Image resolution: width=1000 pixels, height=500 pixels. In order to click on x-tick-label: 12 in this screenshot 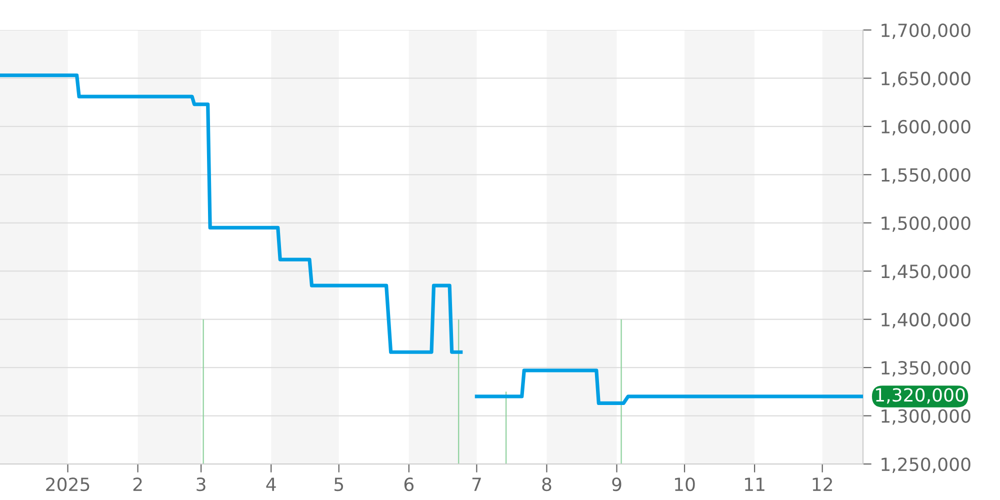, I will do `click(822, 484)`.